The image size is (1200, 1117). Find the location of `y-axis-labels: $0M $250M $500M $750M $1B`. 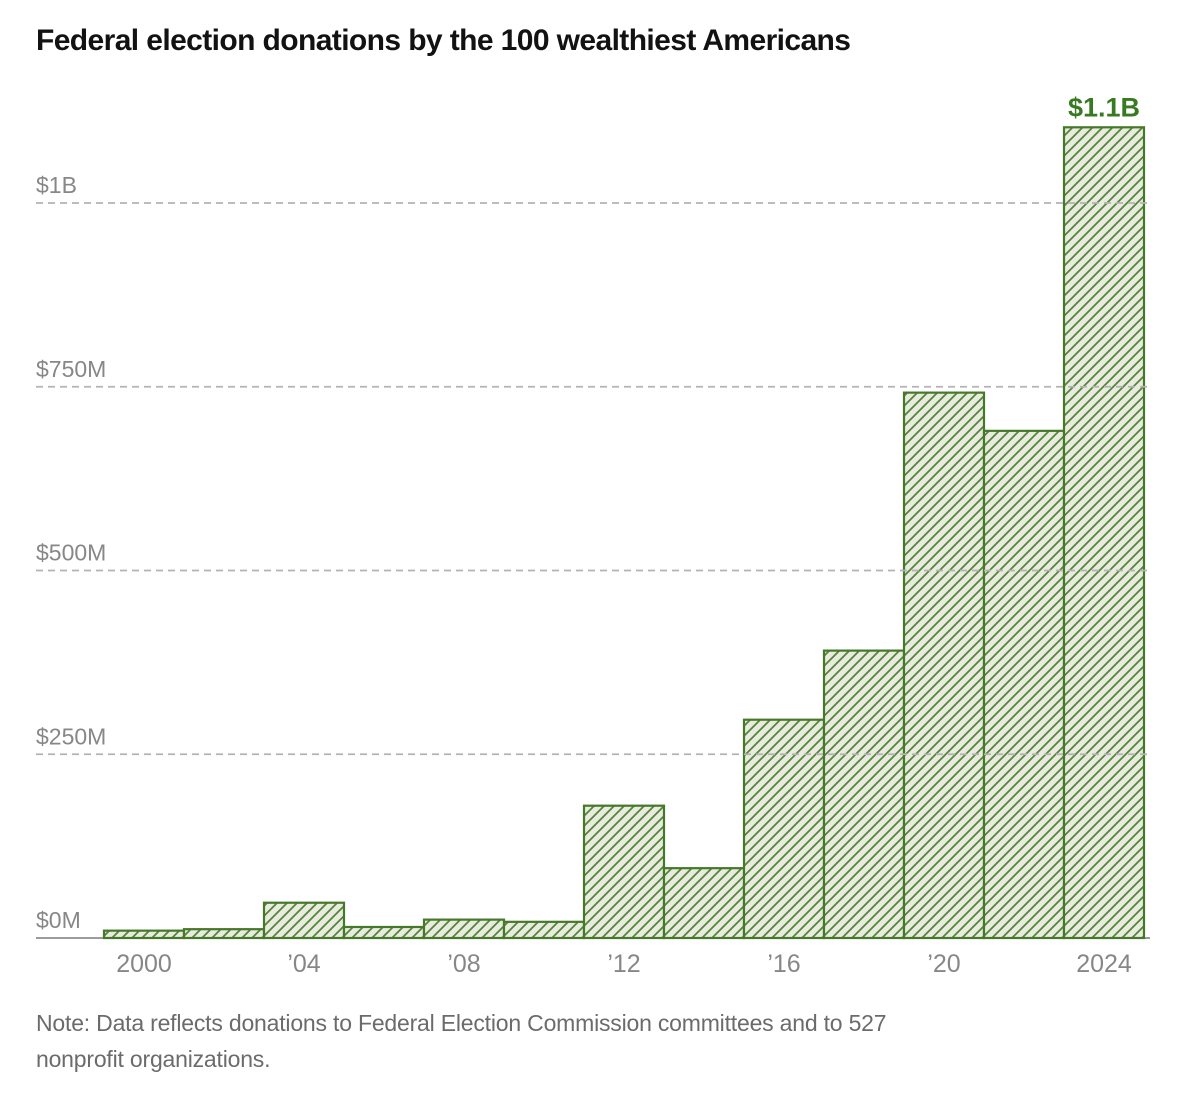

y-axis-labels: $0M $250M $500M $750M $1B is located at coordinates (71, 552).